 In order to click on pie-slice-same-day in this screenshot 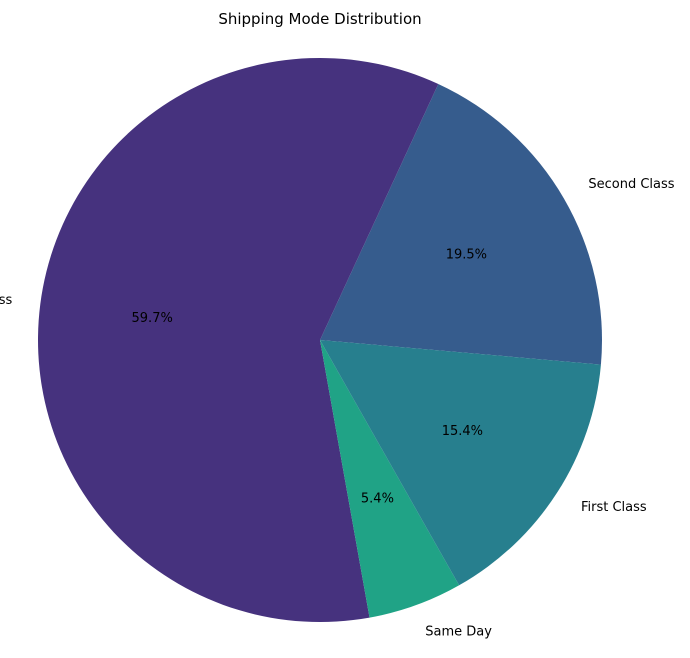, I will do `click(390, 479)`.